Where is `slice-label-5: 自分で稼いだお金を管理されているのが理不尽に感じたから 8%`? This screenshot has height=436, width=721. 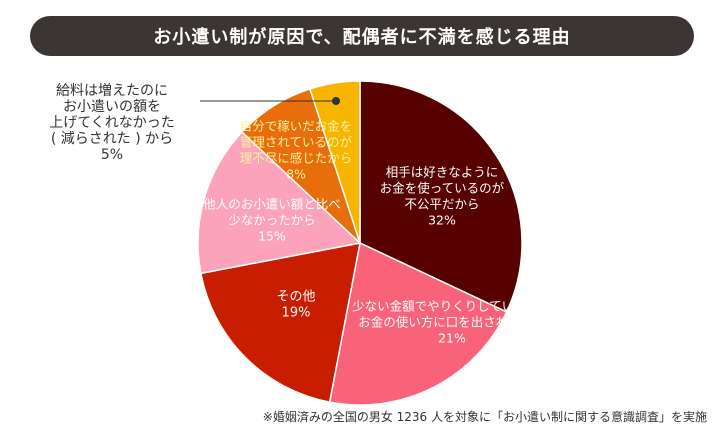
slice-label-5: 自分で稼いだお金を管理されているのが理不尽に感じたから 8% is located at coordinates (296, 149).